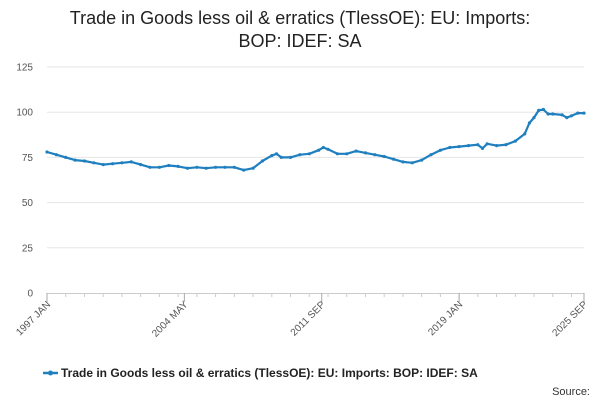 The image size is (600, 400). Describe the element at coordinates (28, 203) in the screenshot. I see `y-tick-label: 50` at that location.